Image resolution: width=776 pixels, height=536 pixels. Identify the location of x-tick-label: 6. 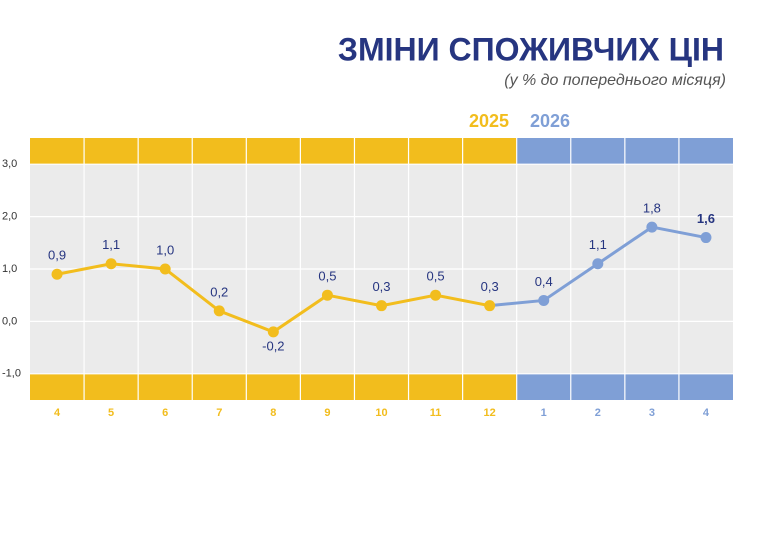
(165, 413).